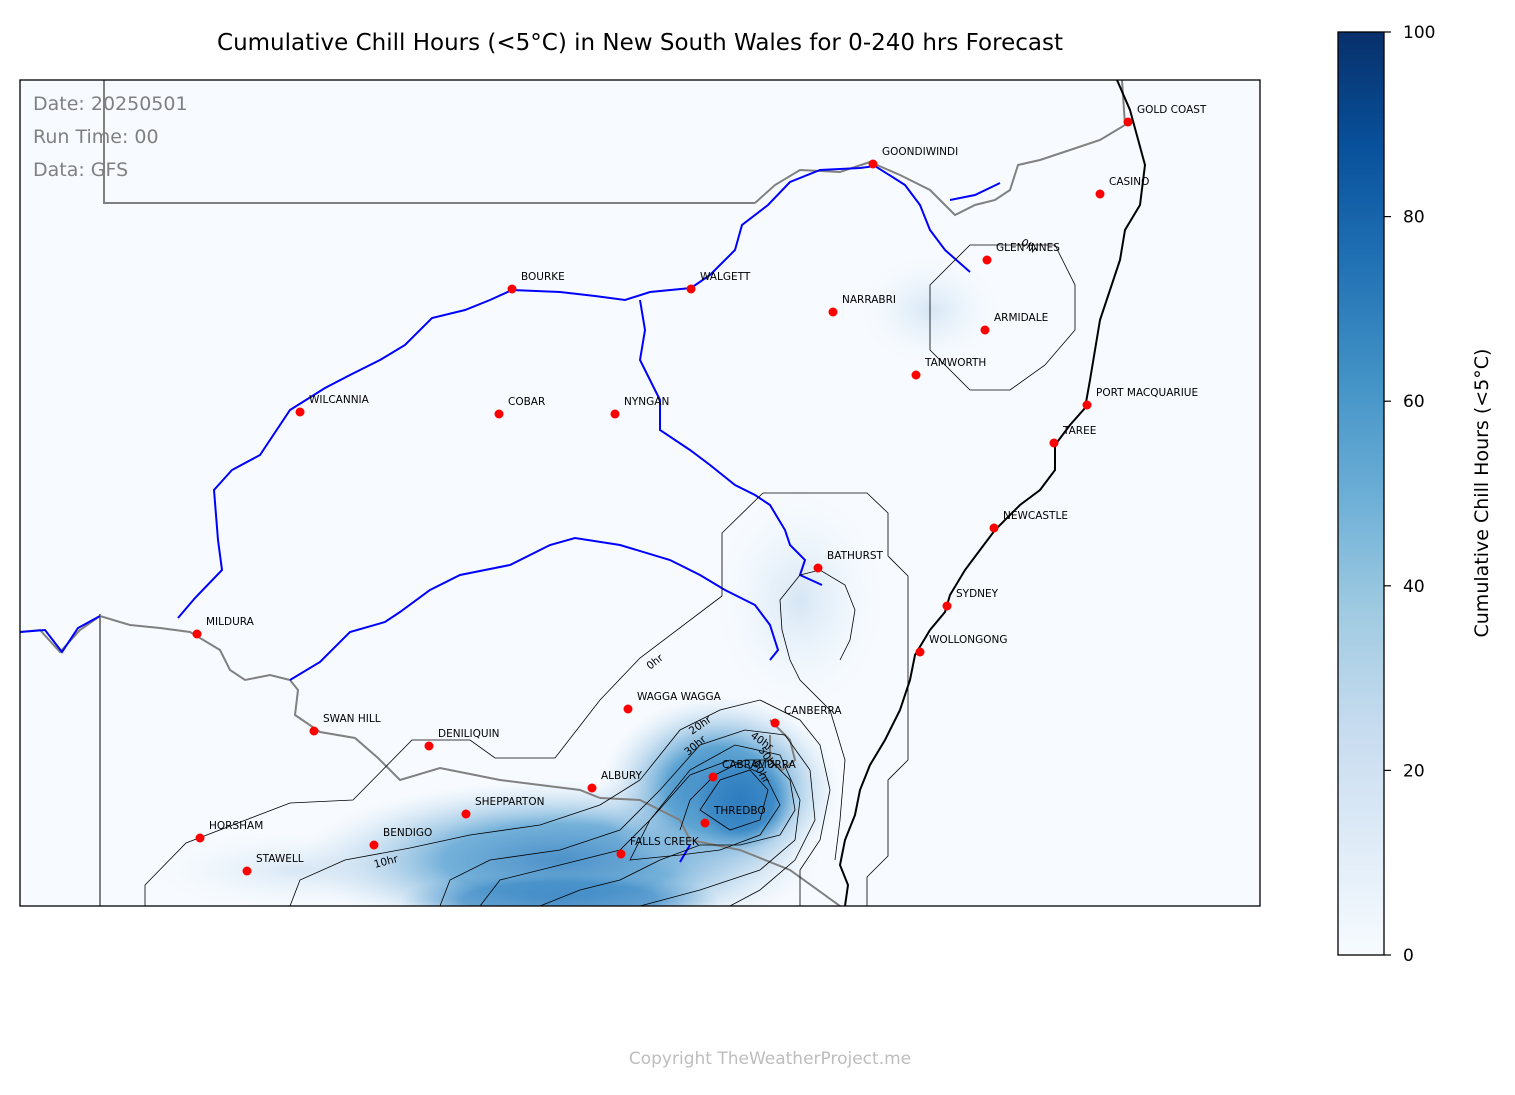 Image resolution: width=1515 pixels, height=1095 pixels. I want to click on city-label-sydney: SYDNEY, so click(977, 594).